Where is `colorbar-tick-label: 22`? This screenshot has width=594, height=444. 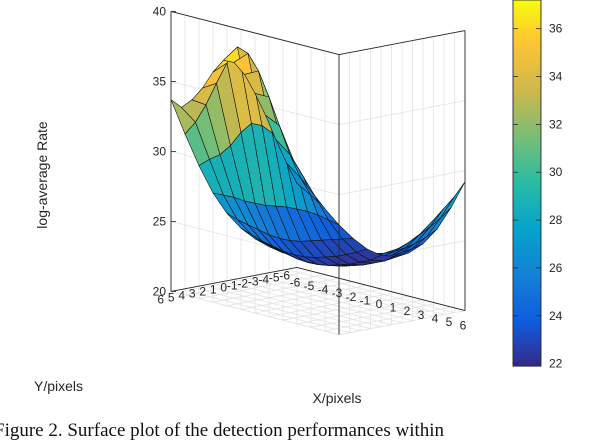
colorbar-tick-label: 22 is located at coordinates (556, 364).